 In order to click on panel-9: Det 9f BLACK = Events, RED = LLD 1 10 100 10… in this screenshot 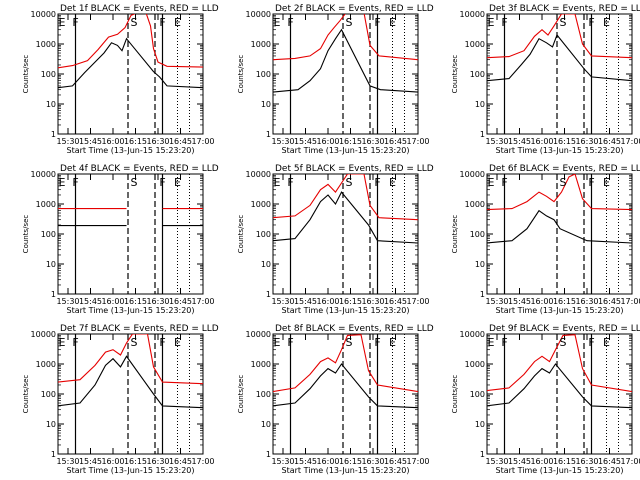, I will do `click(545, 399)`.